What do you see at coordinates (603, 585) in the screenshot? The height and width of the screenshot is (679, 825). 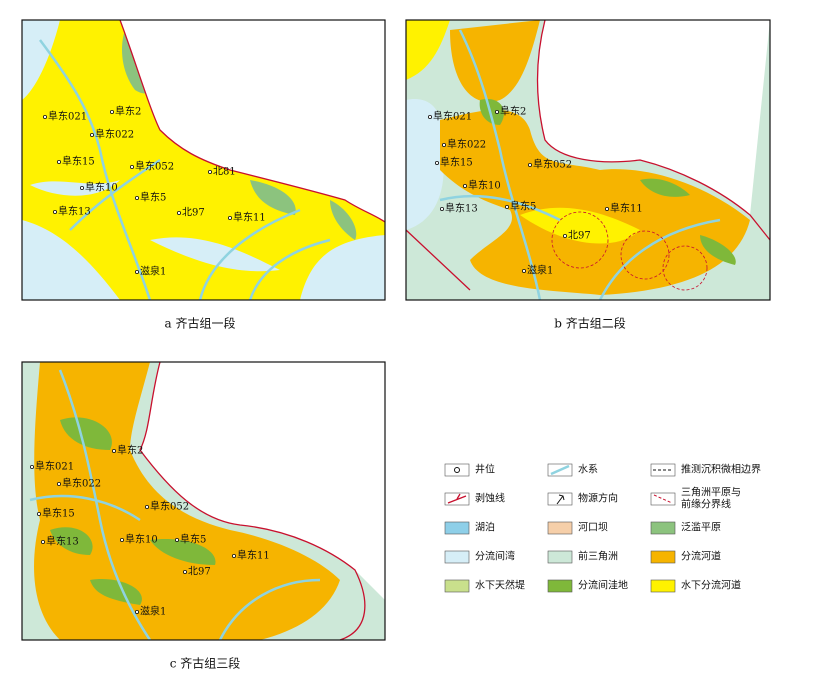 I see `legend-label: 分流间洼地` at bounding box center [603, 585].